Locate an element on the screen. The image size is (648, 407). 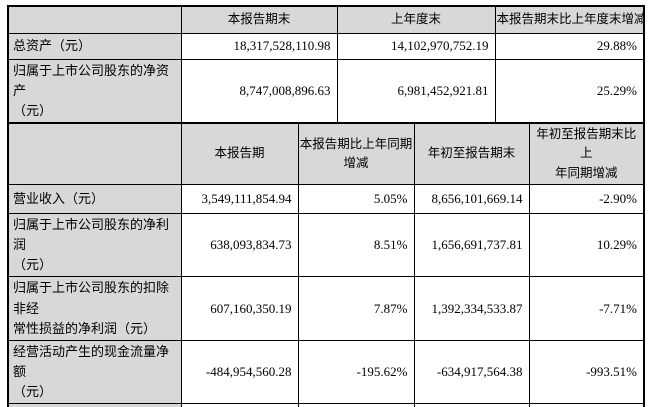
value-operating-cash-flow-ytd-yoy: -993.51% is located at coordinates (586, 372).